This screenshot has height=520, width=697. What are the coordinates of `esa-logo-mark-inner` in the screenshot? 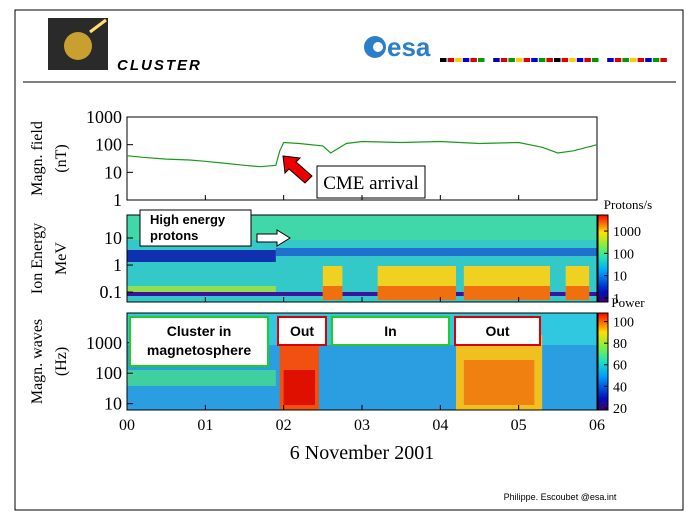 It's located at (378, 47).